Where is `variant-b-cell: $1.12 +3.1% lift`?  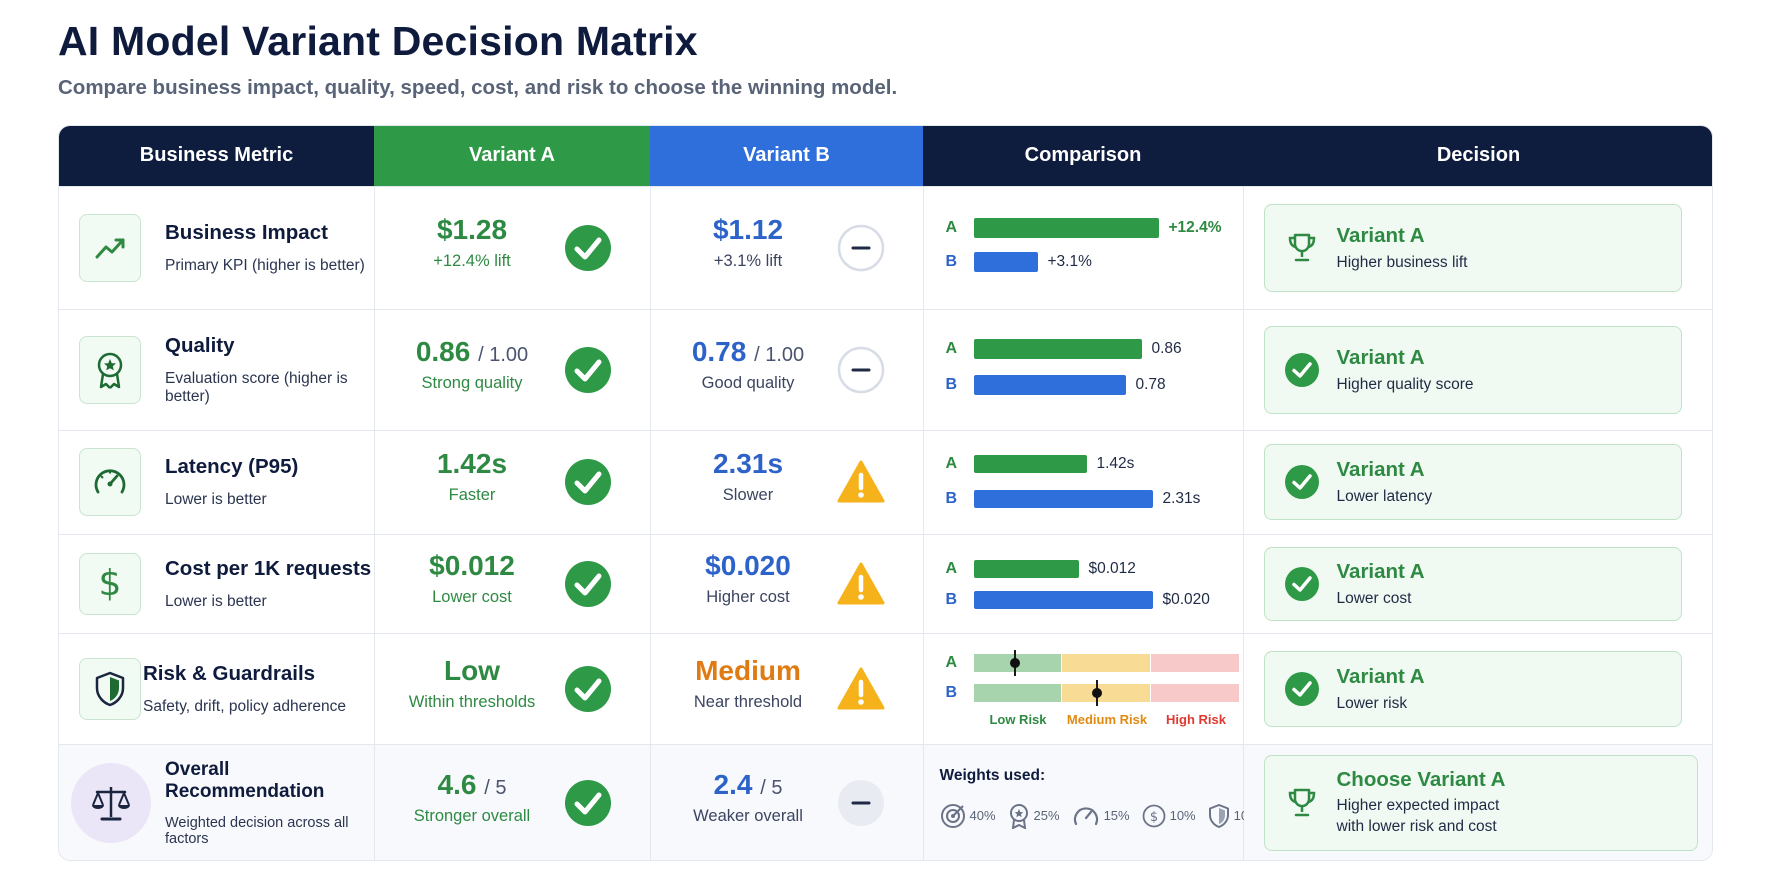 variant-b-cell: $1.12 +3.1% lift is located at coordinates (786, 247).